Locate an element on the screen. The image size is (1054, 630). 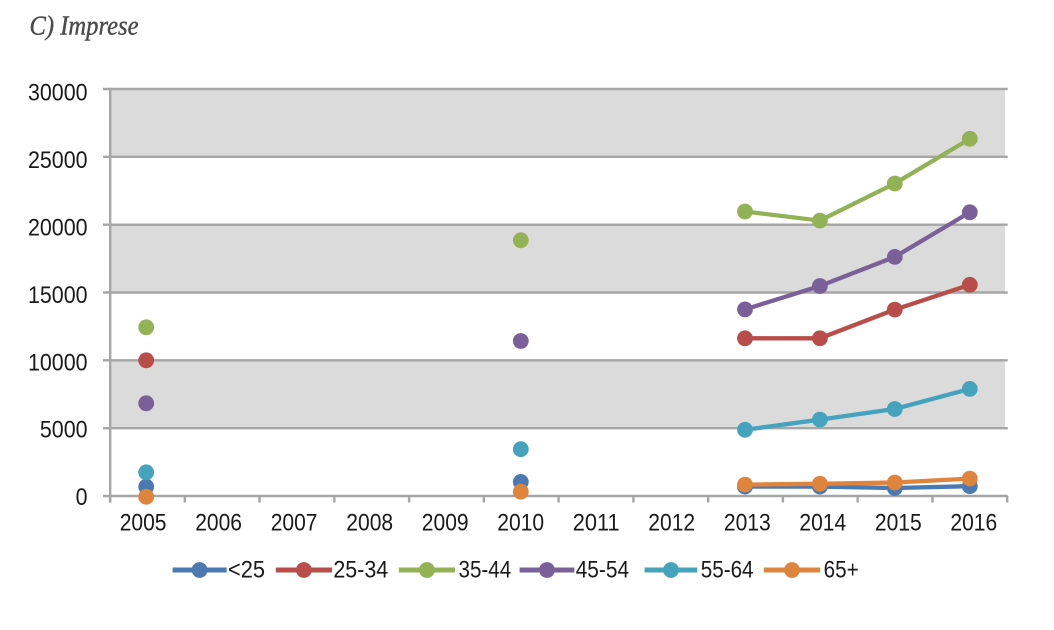
svg-text: 25-34 is located at coordinates (360, 569).